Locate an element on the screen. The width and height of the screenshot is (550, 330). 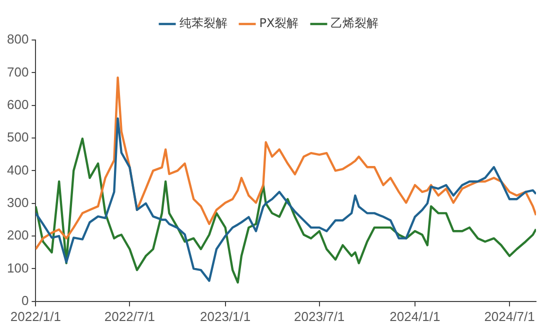
x-tick-label: 2022/1/1 is located at coordinates (35, 316).